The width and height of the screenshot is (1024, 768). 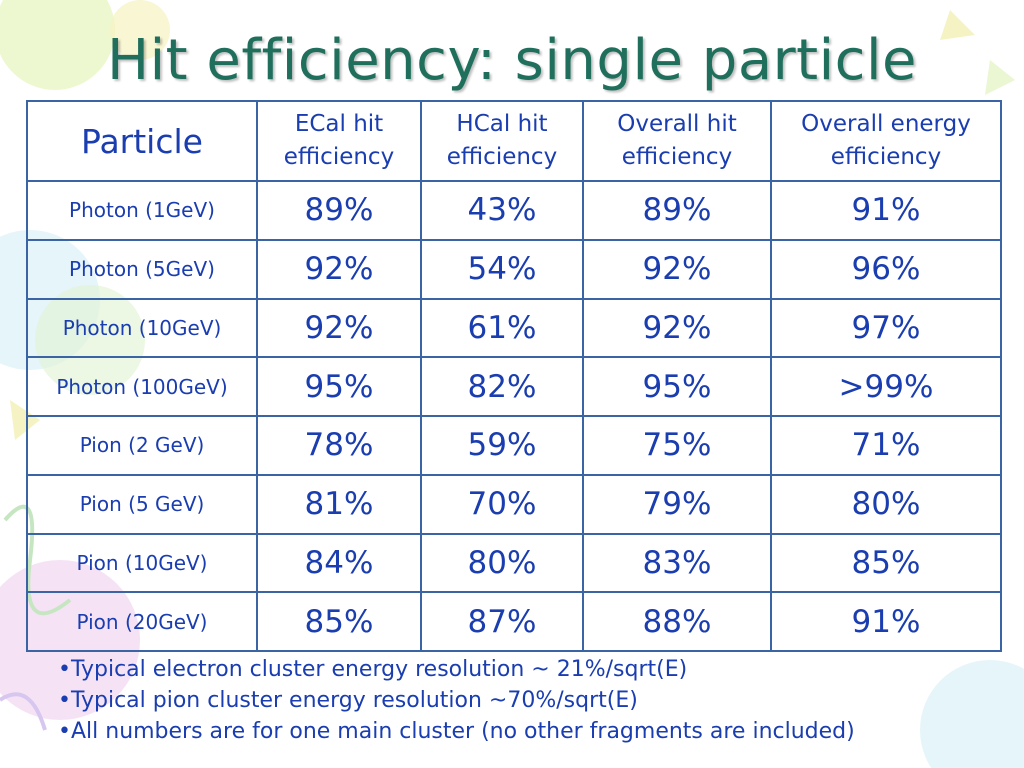 I want to click on table-row: Photon (100GeV) 95% 82% 95% >99%, so click(x=514, y=386).